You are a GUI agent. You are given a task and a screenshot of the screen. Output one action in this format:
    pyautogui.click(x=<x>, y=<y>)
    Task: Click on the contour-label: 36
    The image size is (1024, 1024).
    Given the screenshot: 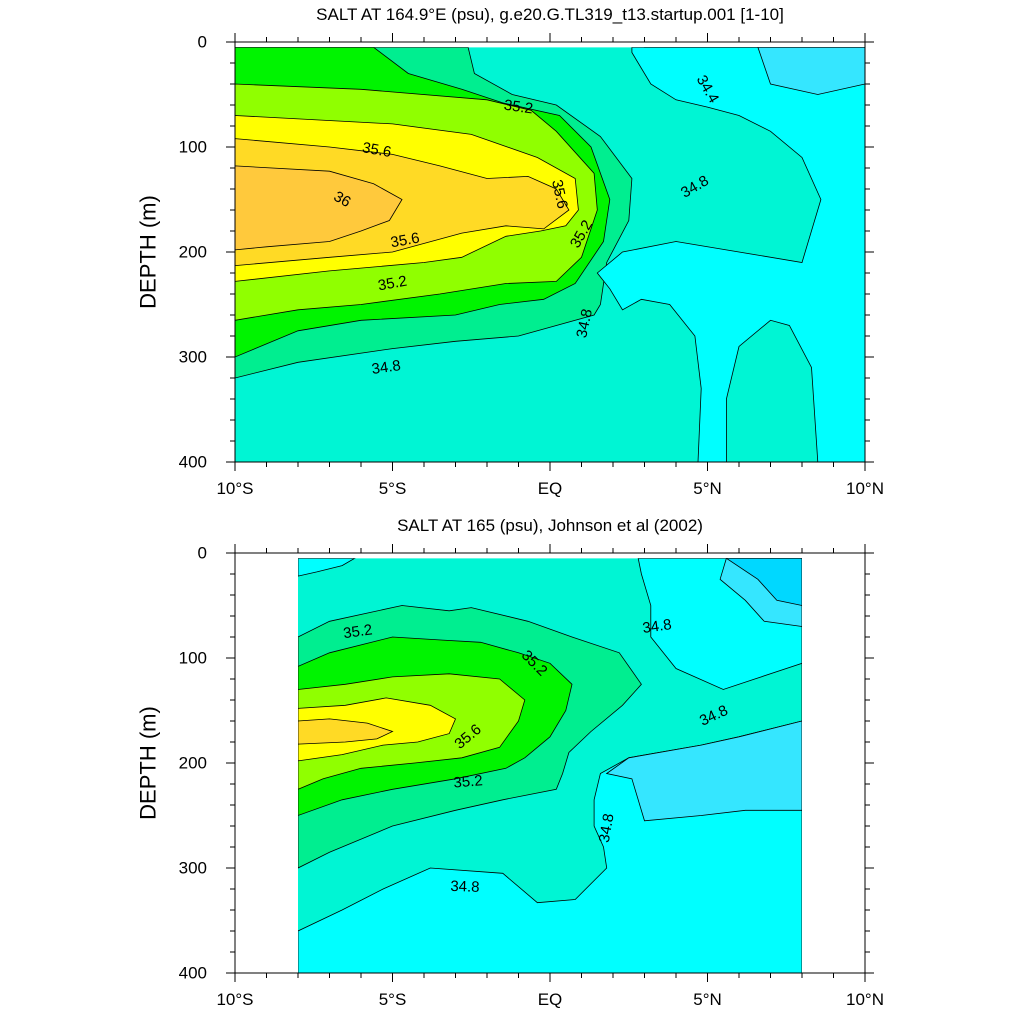 What is the action you would take?
    pyautogui.click(x=342, y=199)
    